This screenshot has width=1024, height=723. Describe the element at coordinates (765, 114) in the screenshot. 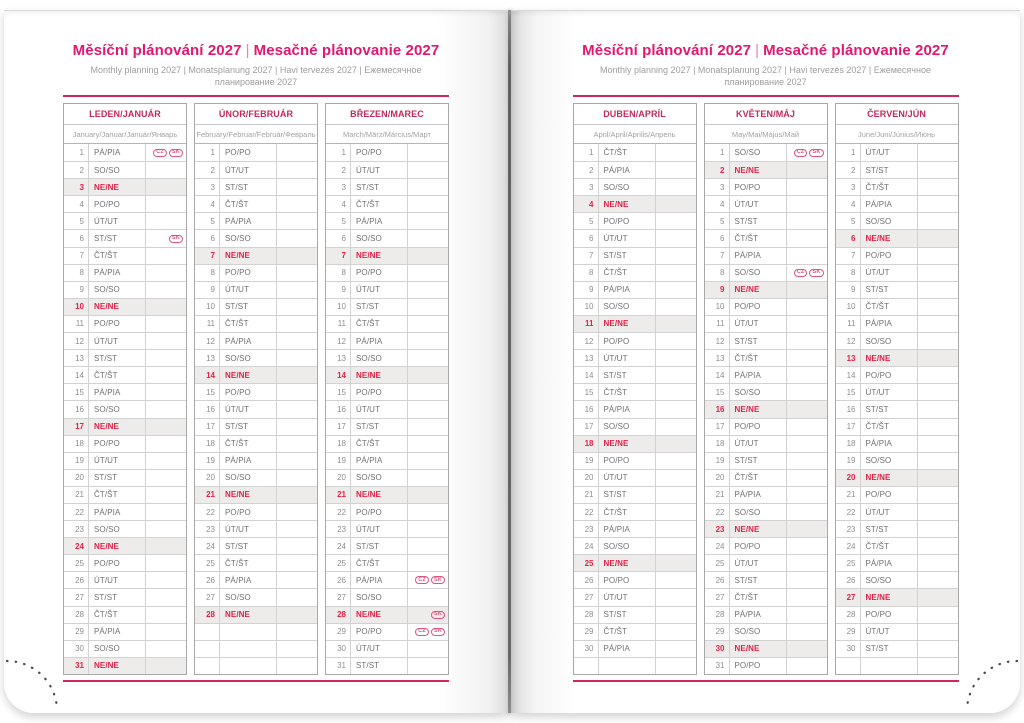

I see `month-name: KVĚTEN/MÁJ` at that location.